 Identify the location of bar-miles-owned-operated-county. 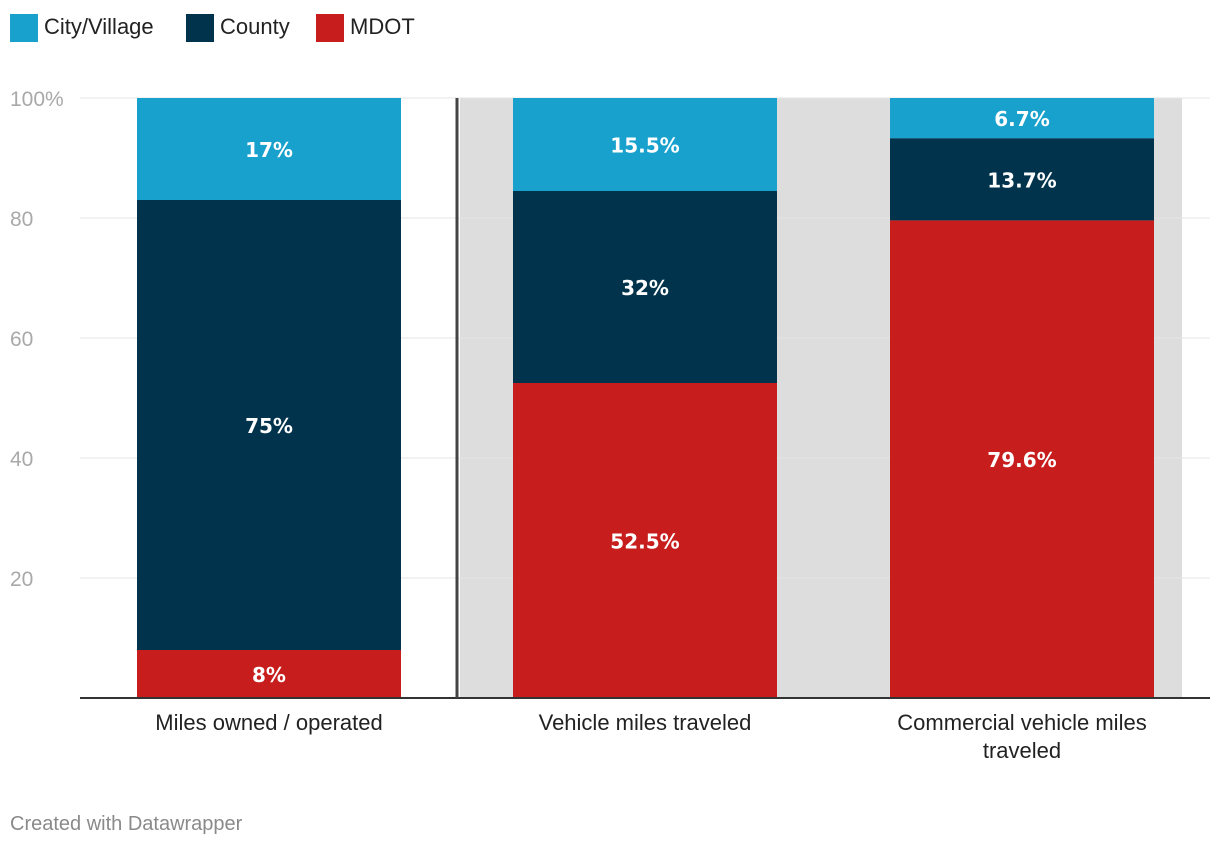
(269, 425).